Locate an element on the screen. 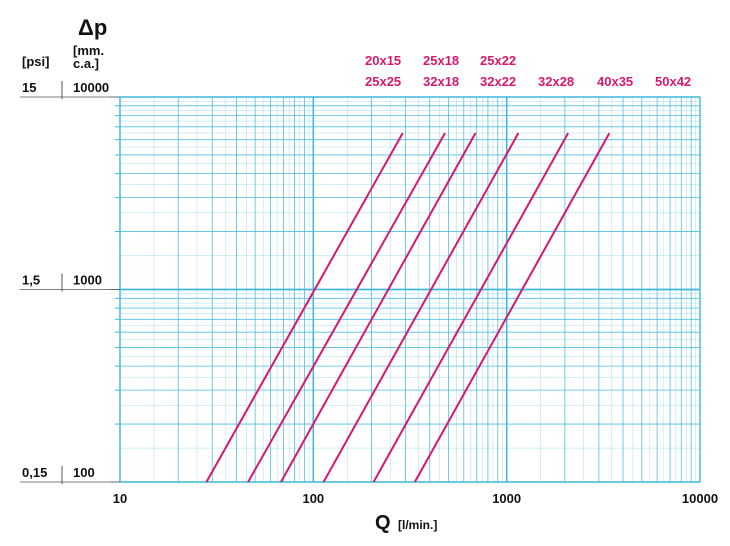  x-tick-label: 10 is located at coordinates (120, 498).